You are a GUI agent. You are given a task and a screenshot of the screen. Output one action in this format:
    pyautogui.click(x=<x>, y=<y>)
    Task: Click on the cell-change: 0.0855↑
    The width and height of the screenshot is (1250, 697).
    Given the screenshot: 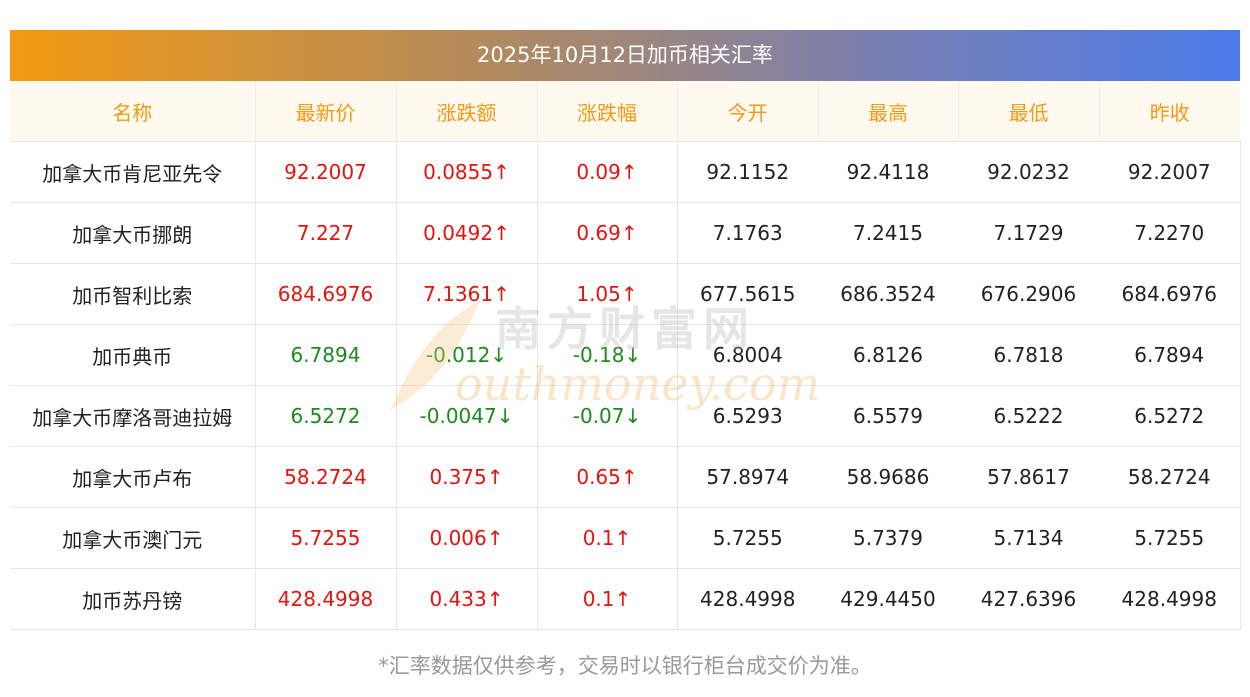 What is the action you would take?
    pyautogui.click(x=467, y=172)
    